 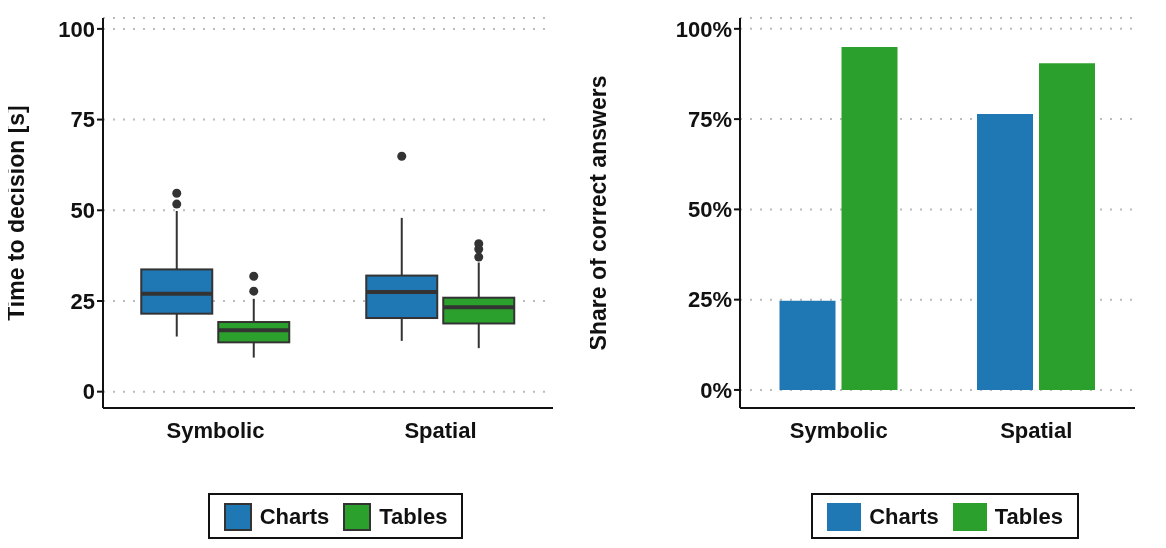 What do you see at coordinates (16, 213) in the screenshot?
I see `y-axis-title: Time to decision [s]` at bounding box center [16, 213].